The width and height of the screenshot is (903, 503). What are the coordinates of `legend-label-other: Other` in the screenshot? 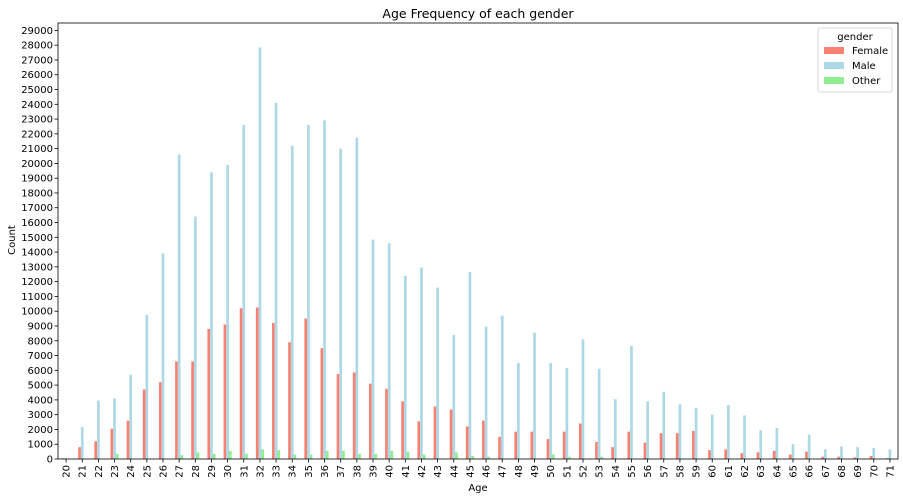 It's located at (866, 81).